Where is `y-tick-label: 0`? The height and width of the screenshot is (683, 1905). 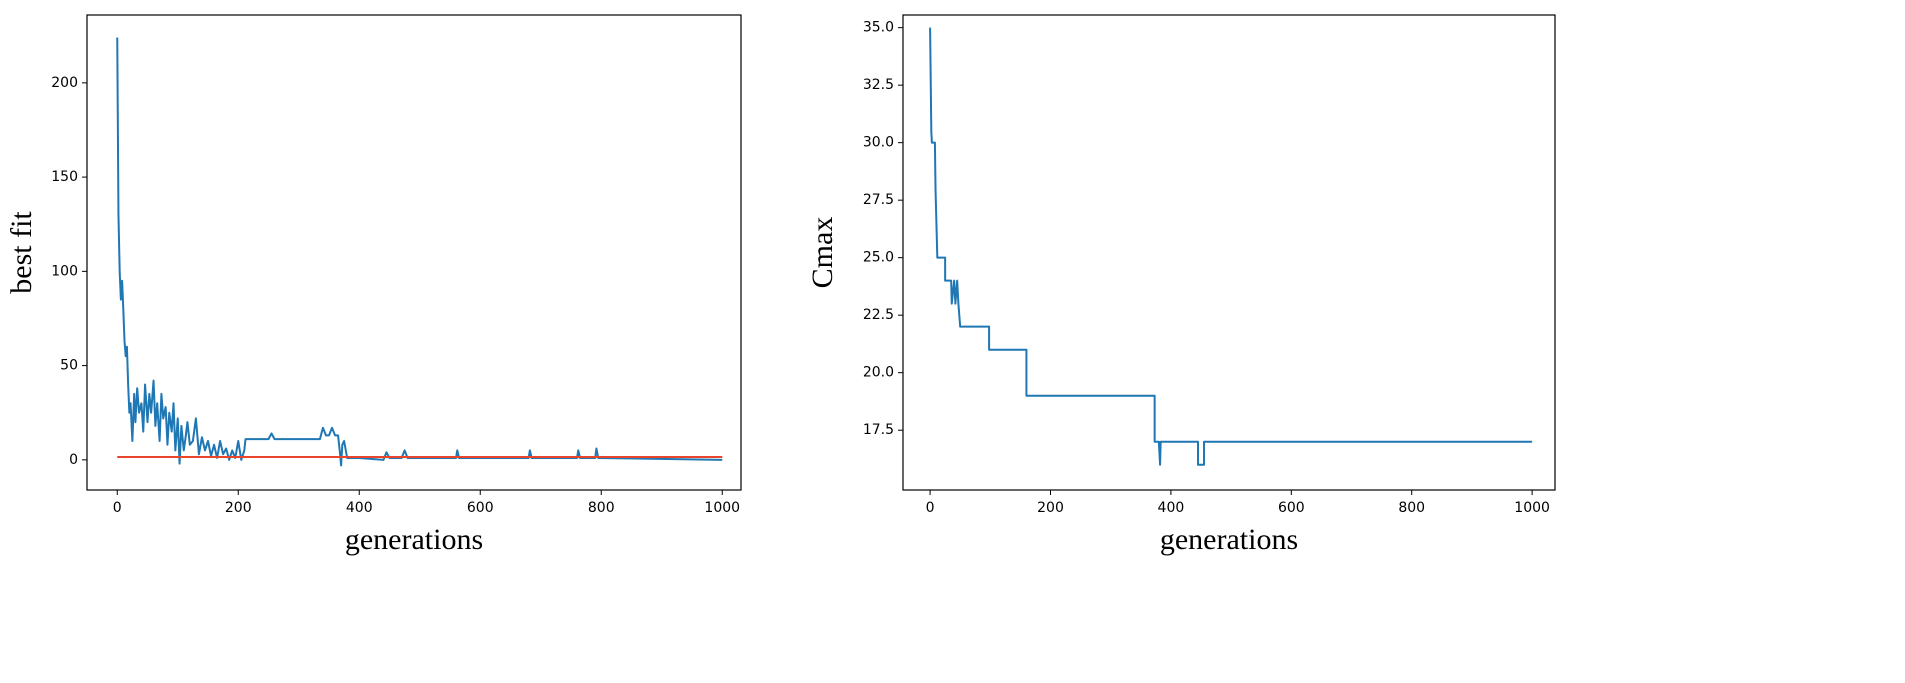 y-tick-label: 0 is located at coordinates (73, 460).